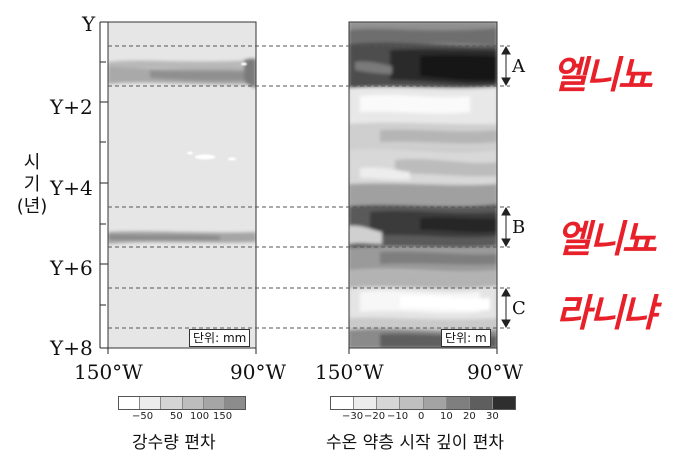 Image resolution: width=677 pixels, height=453 pixels. What do you see at coordinates (466, 338) in the screenshot?
I see `thermocline-unit-label: 단위: m` at bounding box center [466, 338].